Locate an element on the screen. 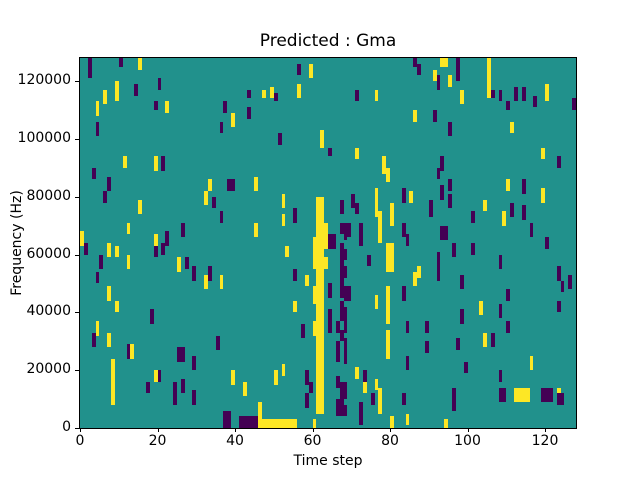  y-tick-label: 80000 is located at coordinates (48, 195).